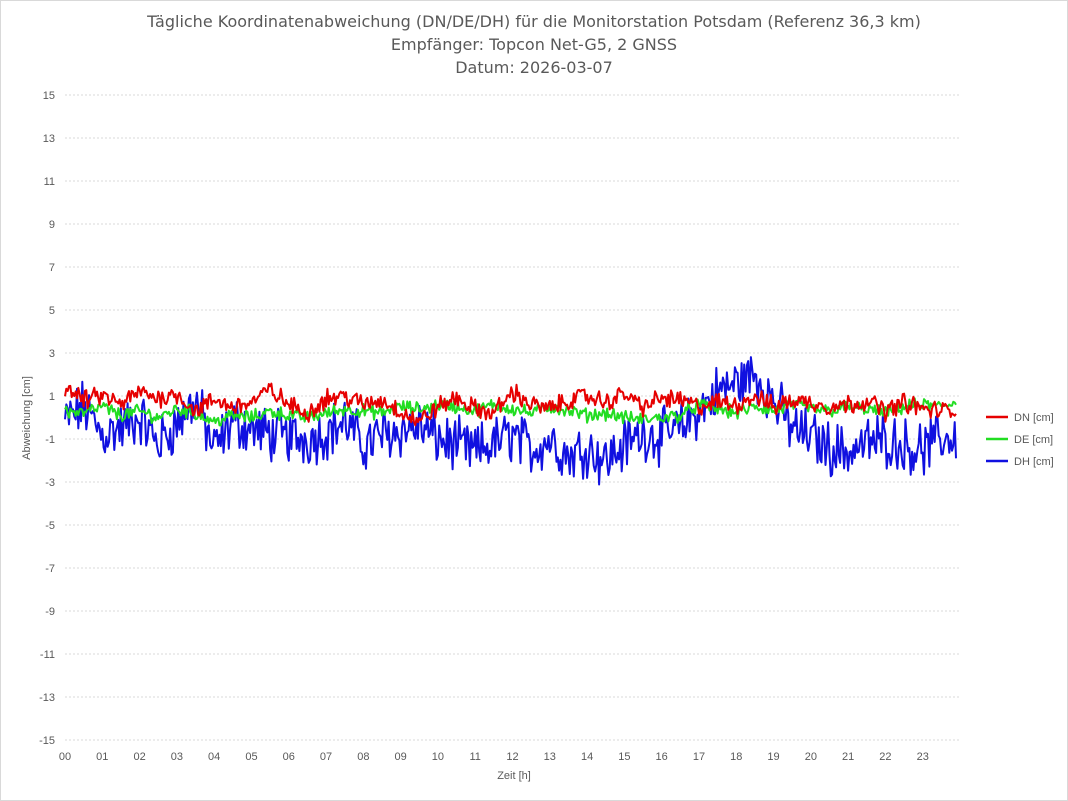  I want to click on series-line-dn, so click(510, 404).